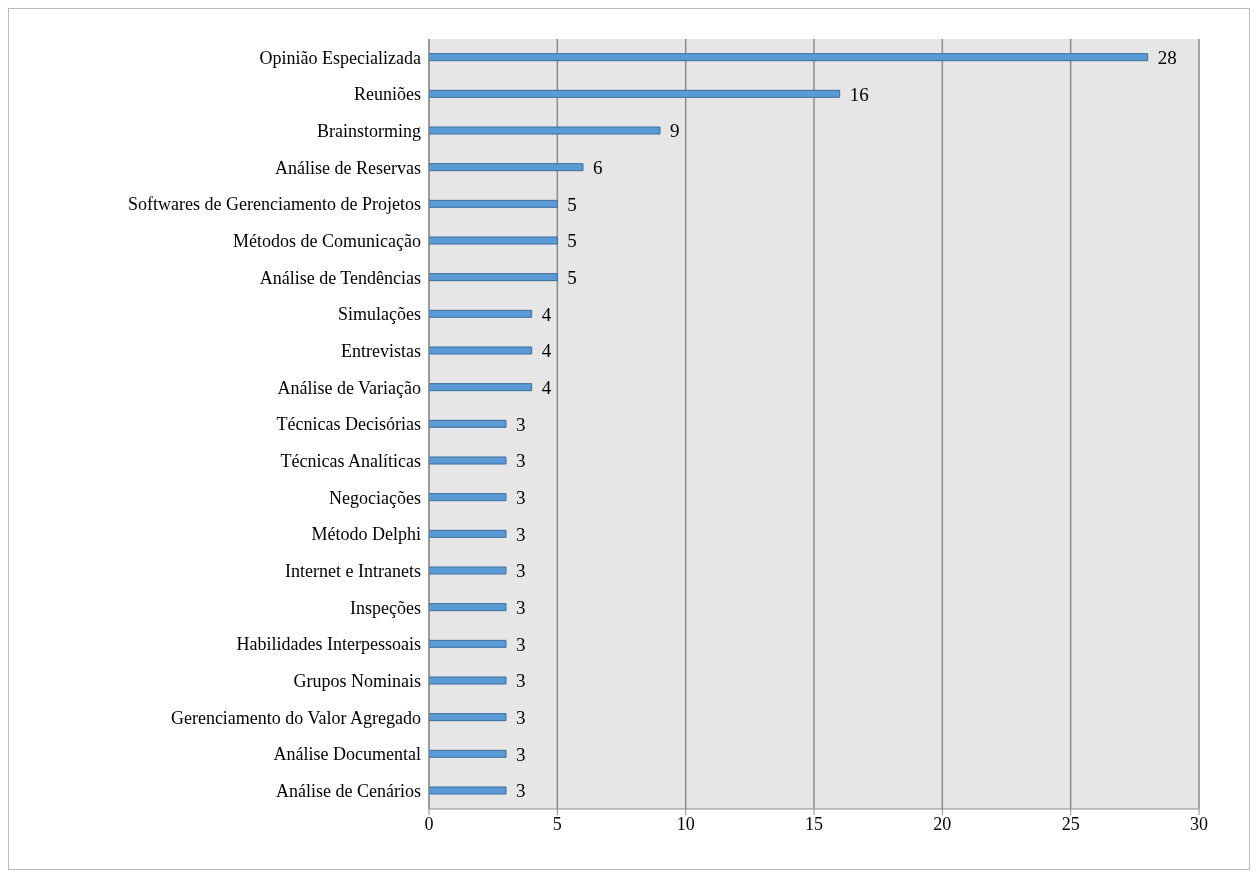  Describe the element at coordinates (1199, 823) in the screenshot. I see `x-tick-label: 30` at that location.